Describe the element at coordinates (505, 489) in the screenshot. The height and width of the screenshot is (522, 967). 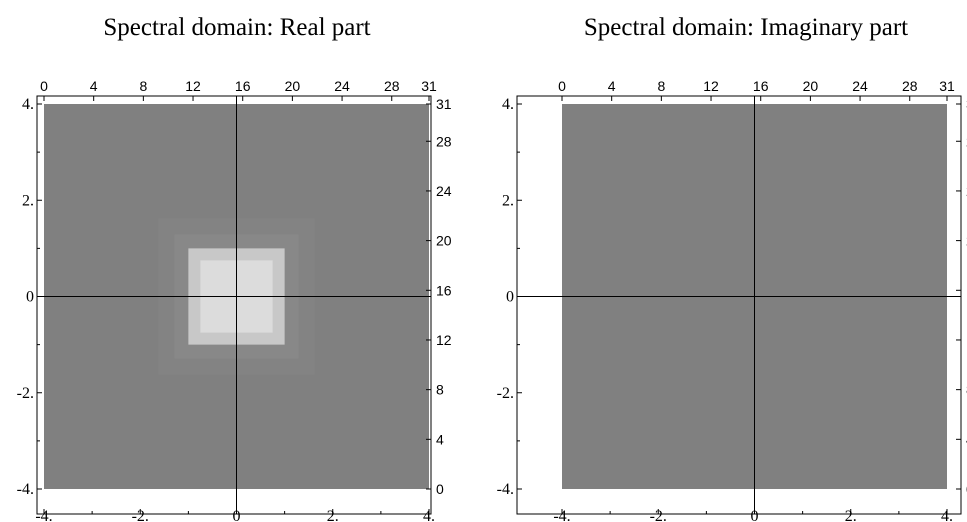
I see `imag-left-tick-label: -4.` at that location.